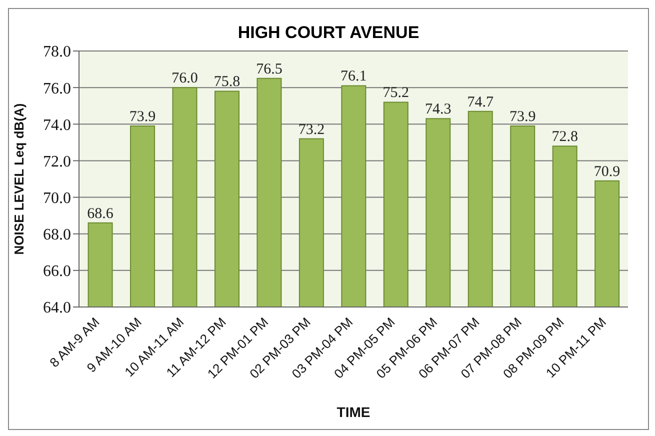 This screenshot has width=655, height=436. Describe the element at coordinates (269, 69) in the screenshot. I see `data-label: 76.5` at that location.